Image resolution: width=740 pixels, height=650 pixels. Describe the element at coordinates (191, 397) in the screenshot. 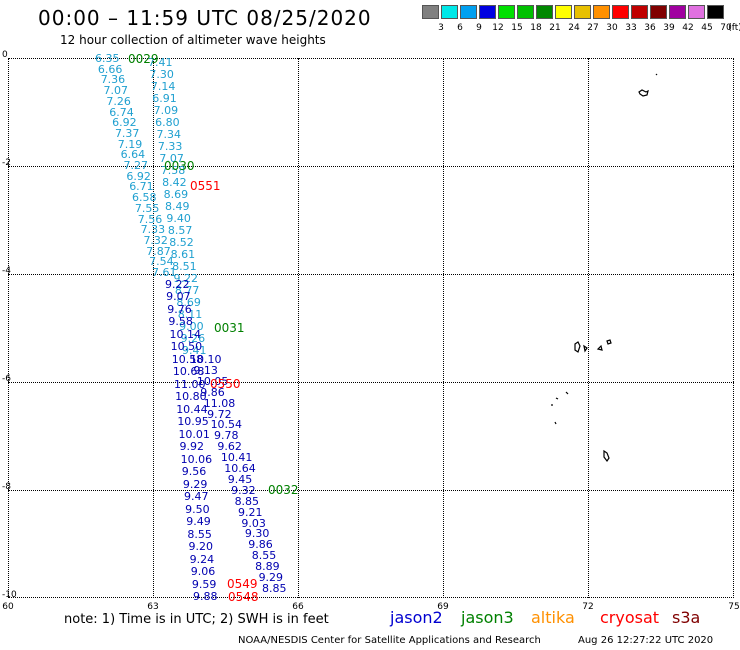

I see `swh-value: 10.80` at that location.